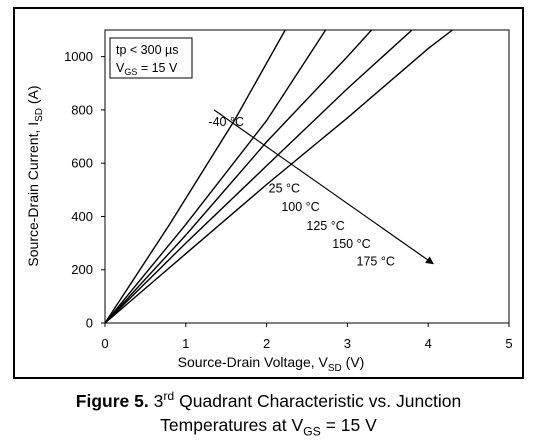  I want to click on conditions-line-1: tp < 300 µs, so click(147, 50).